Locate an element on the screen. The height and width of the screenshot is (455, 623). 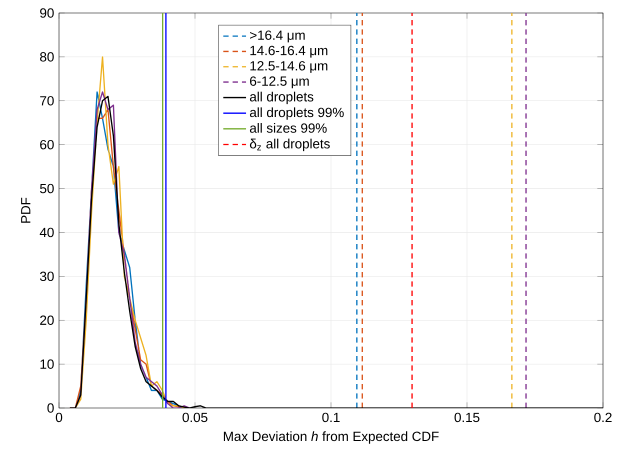
y-tick-label: 50 is located at coordinates (47, 189).